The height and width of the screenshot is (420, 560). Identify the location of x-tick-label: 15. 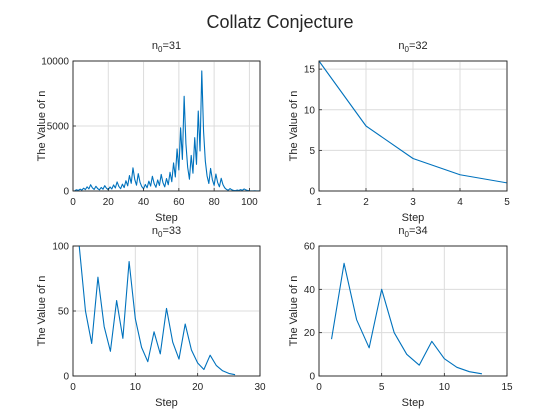
(507, 387).